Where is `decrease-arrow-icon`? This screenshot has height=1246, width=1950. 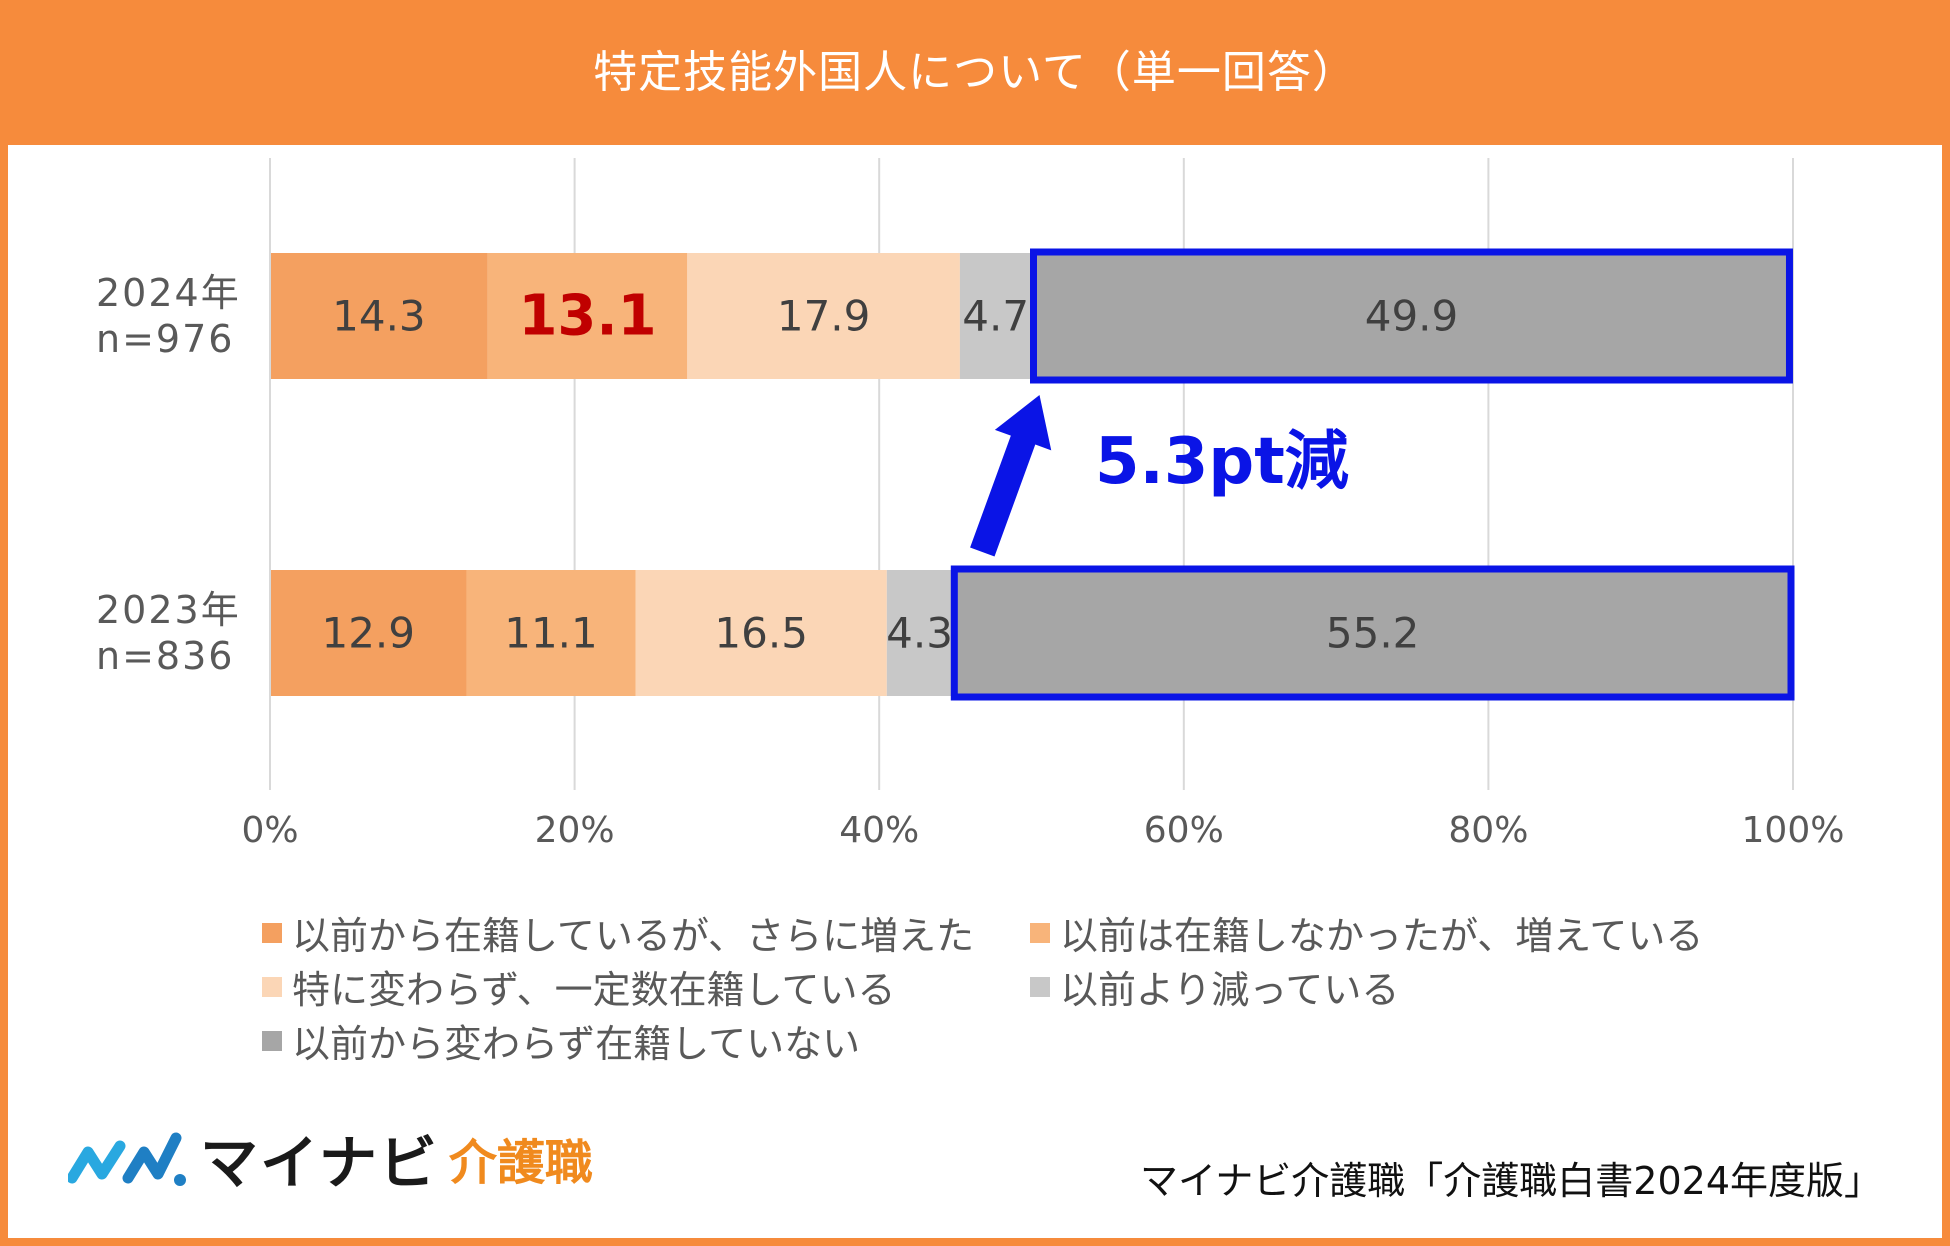
decrease-arrow-icon is located at coordinates (1011, 476).